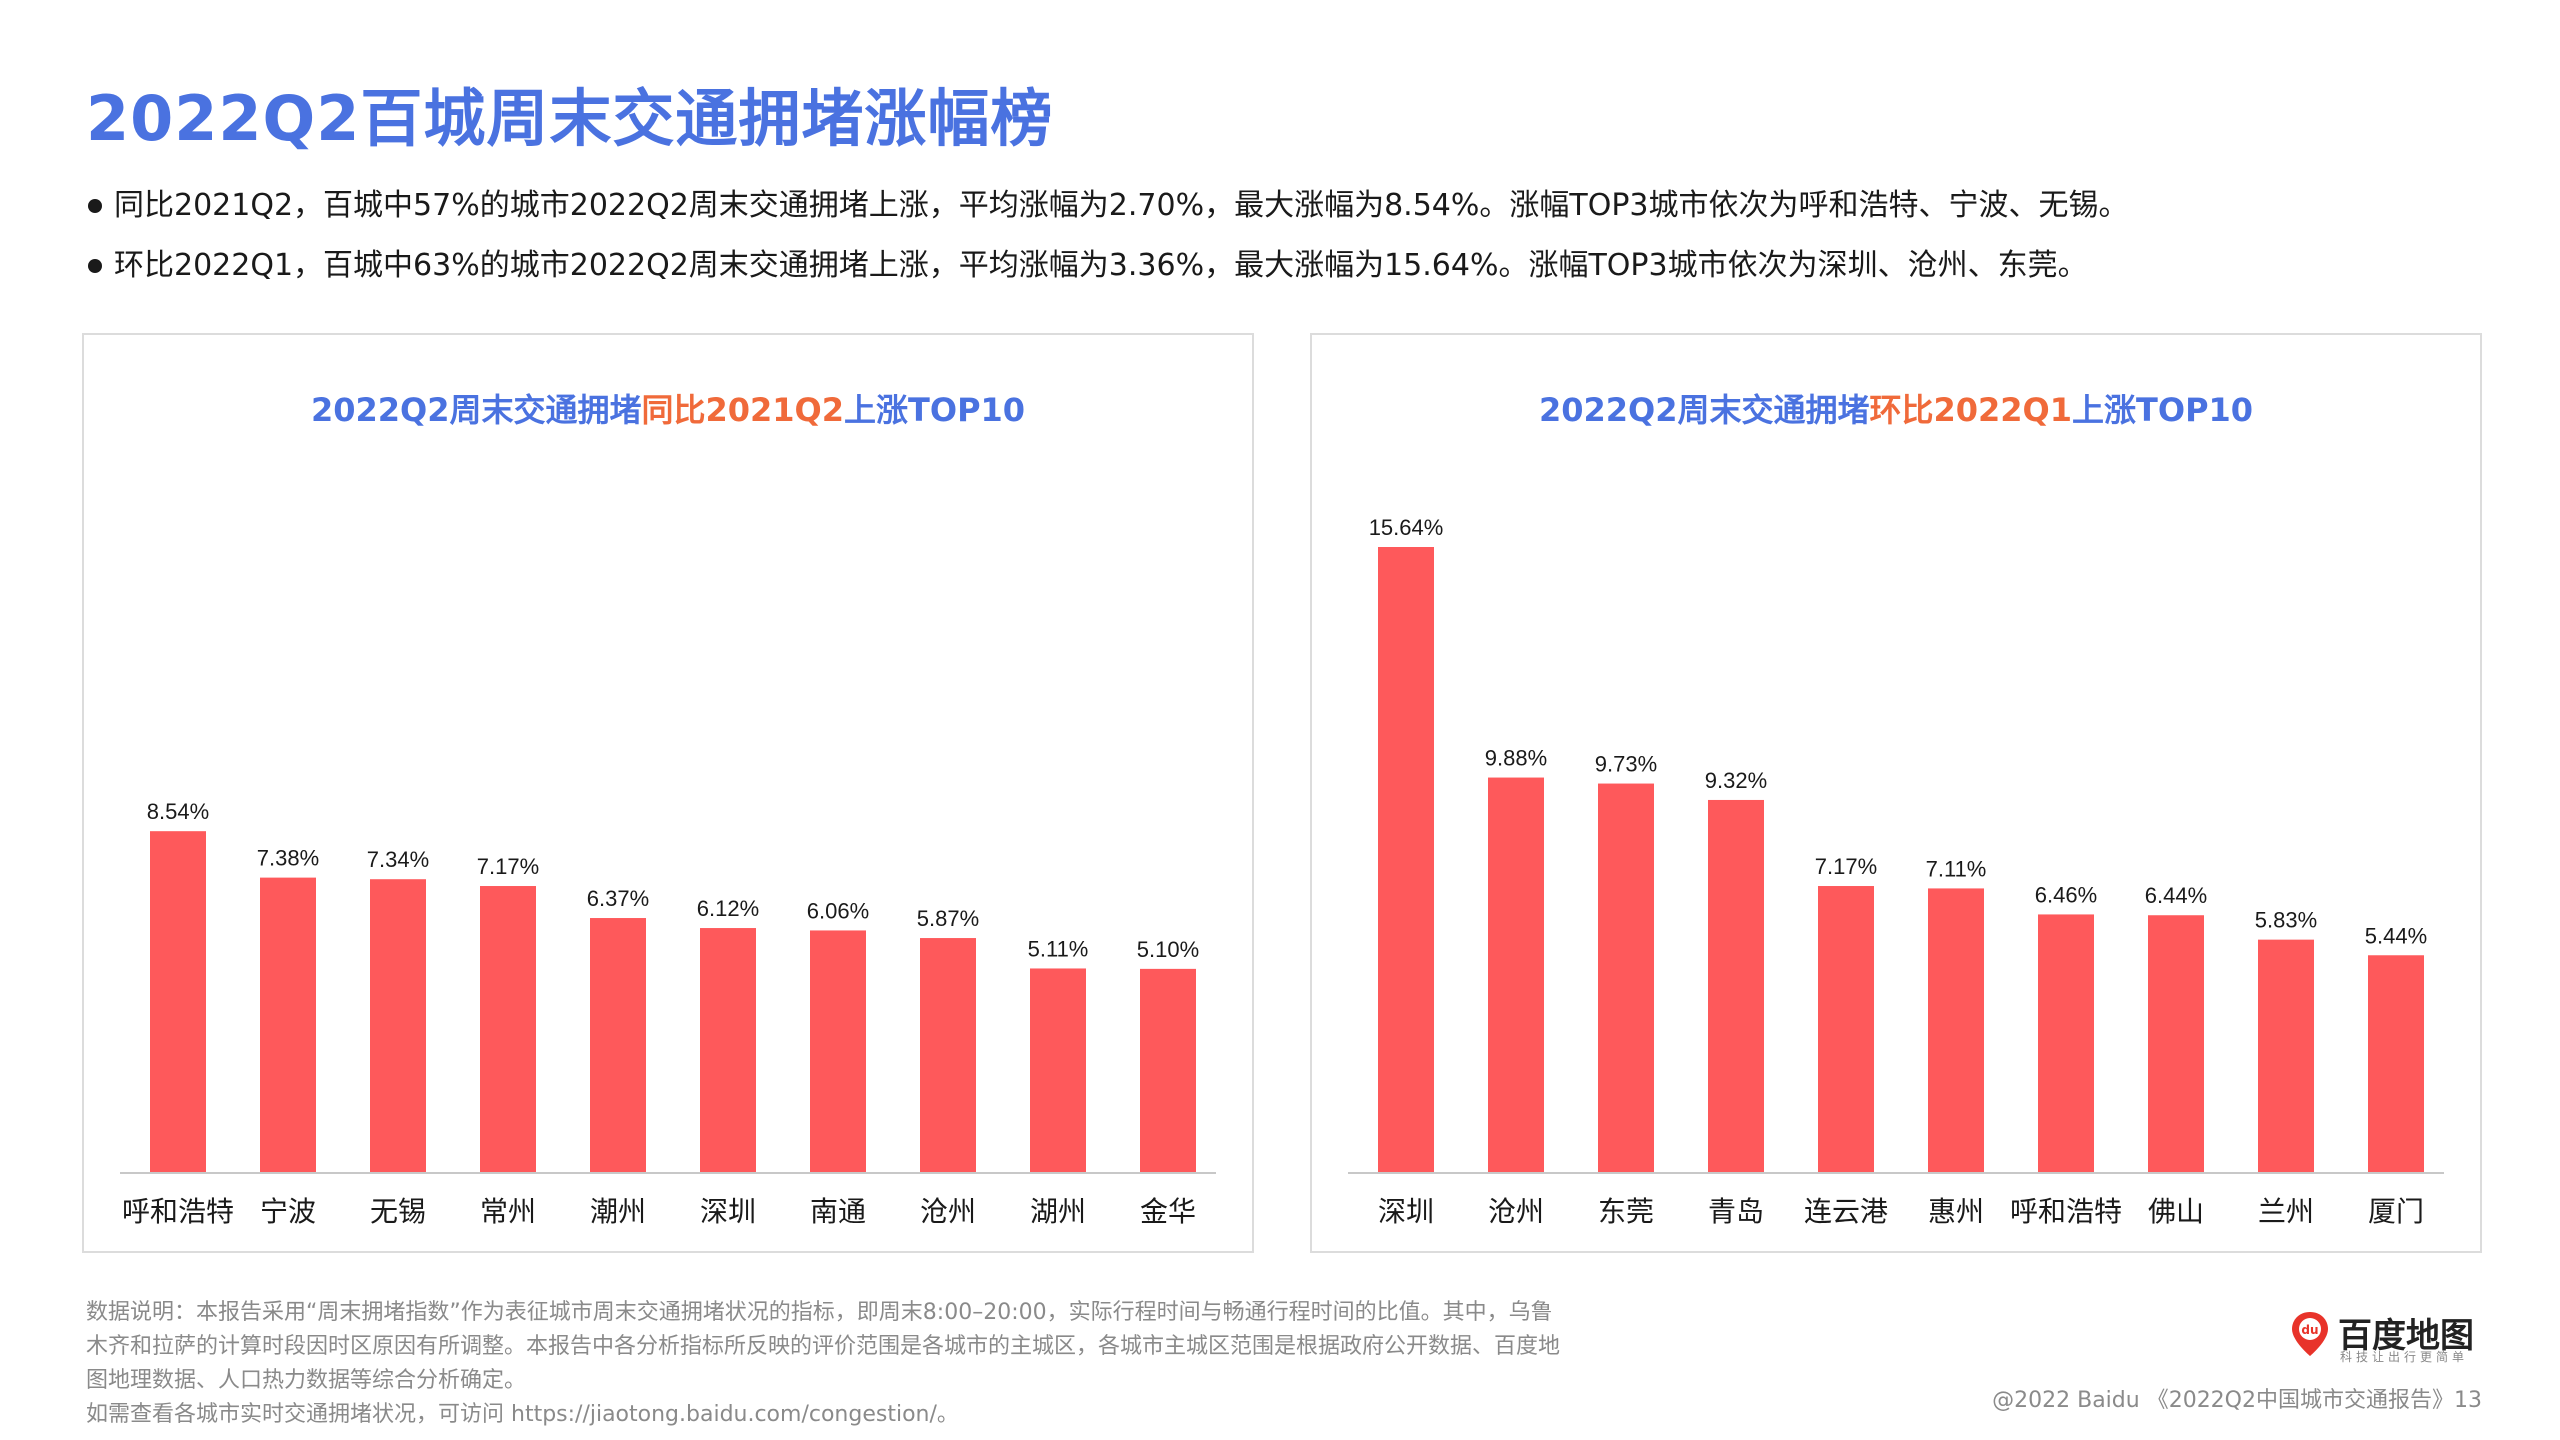  Describe the element at coordinates (1168, 949) in the screenshot. I see `data-label: 5.10%` at that location.